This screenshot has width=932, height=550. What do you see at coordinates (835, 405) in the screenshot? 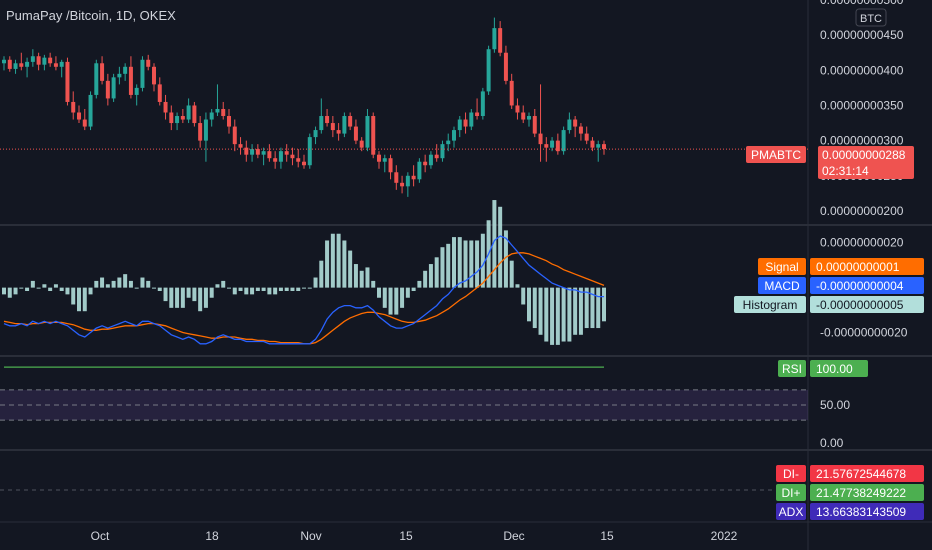
I see `rsi-tick-label: 50.00` at bounding box center [835, 405].